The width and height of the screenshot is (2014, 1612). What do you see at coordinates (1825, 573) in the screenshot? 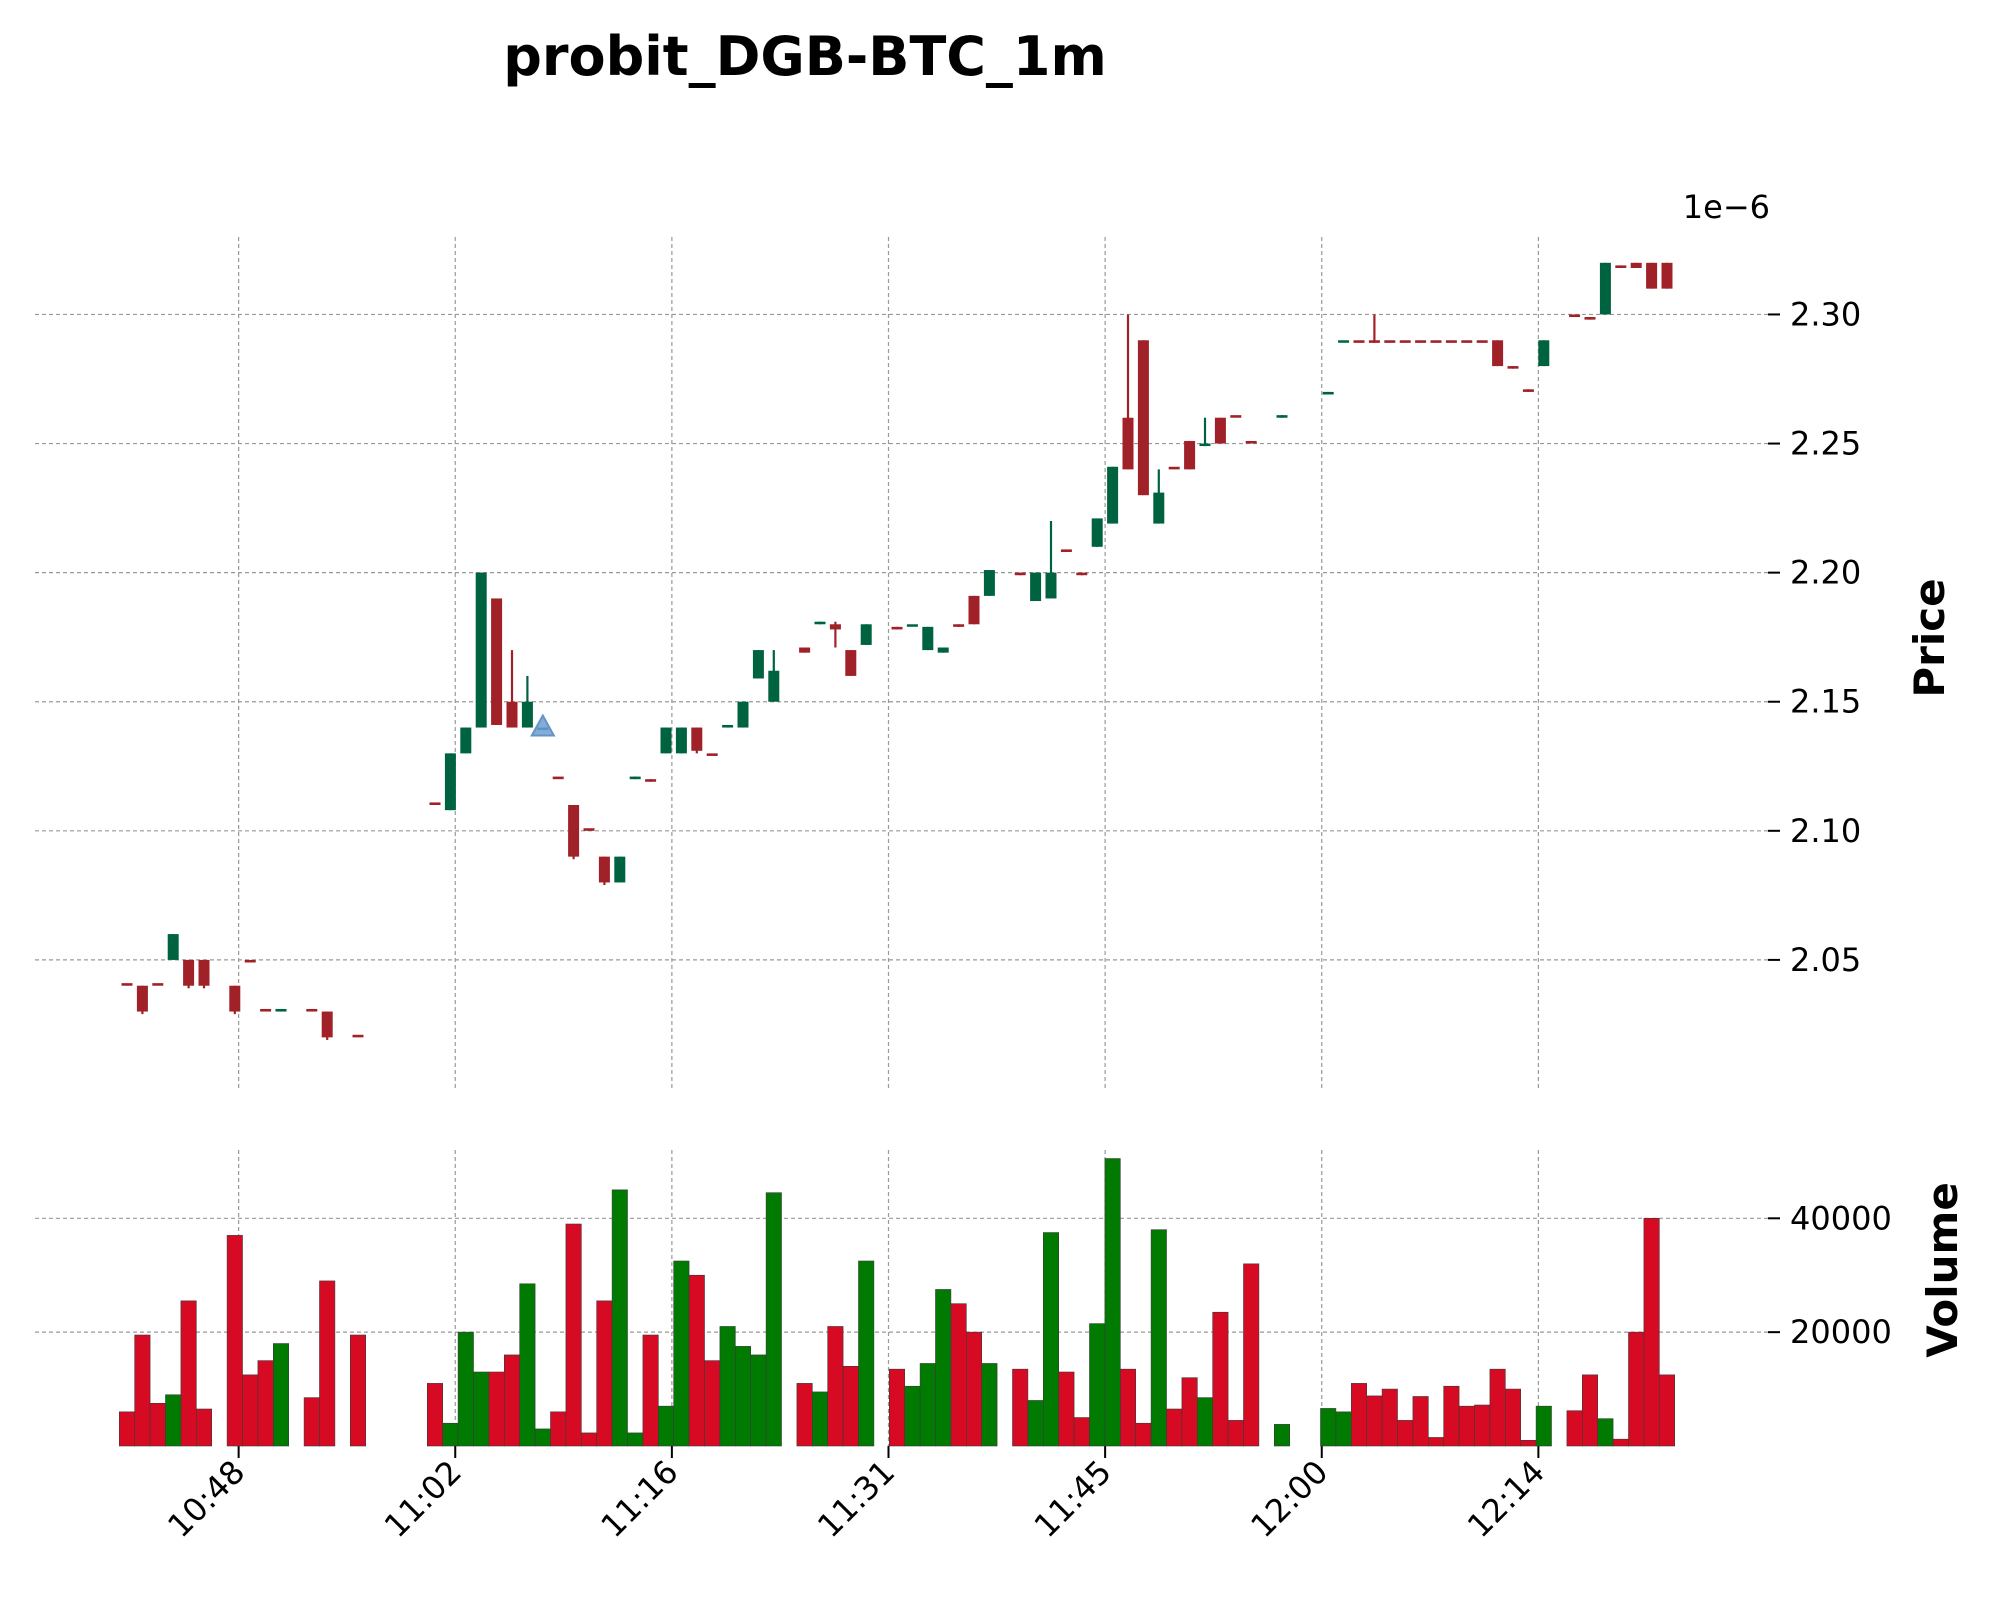
I see `price-tick-label: 2.20` at bounding box center [1825, 573].